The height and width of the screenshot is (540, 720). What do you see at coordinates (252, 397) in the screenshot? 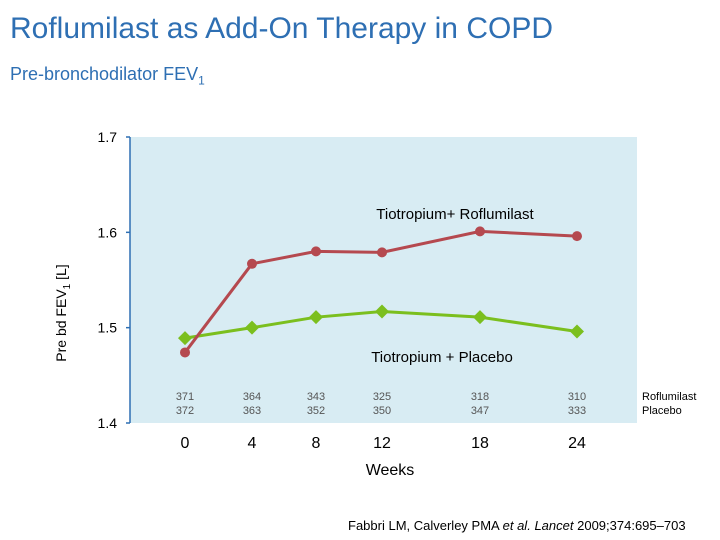
I see `roflumilast-n-value: 364` at bounding box center [252, 397].